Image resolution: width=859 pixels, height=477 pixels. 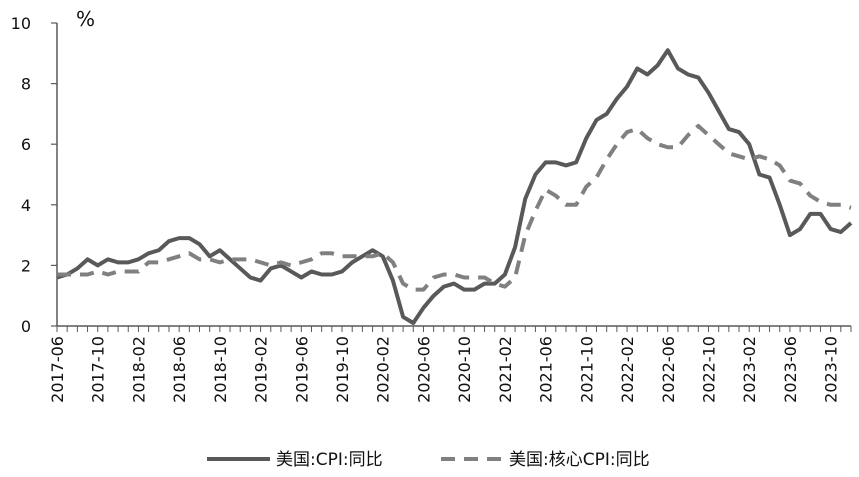 What do you see at coordinates (831, 369) in the screenshot?
I see `x-tick-label: 2023-10` at bounding box center [831, 369].